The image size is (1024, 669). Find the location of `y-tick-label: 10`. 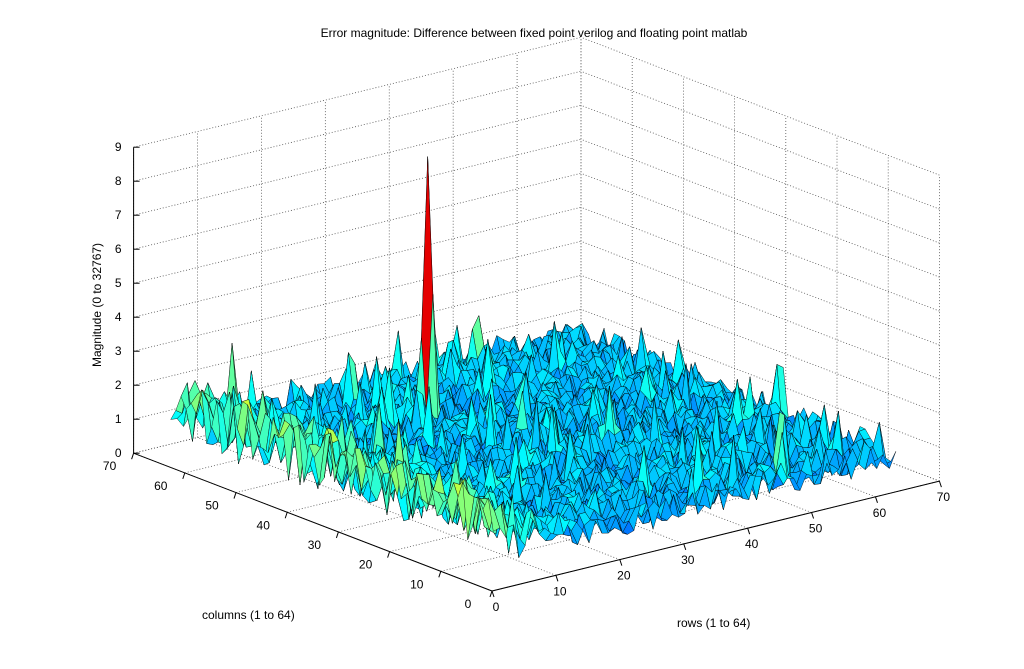

y-tick-label: 10 is located at coordinates (417, 584).